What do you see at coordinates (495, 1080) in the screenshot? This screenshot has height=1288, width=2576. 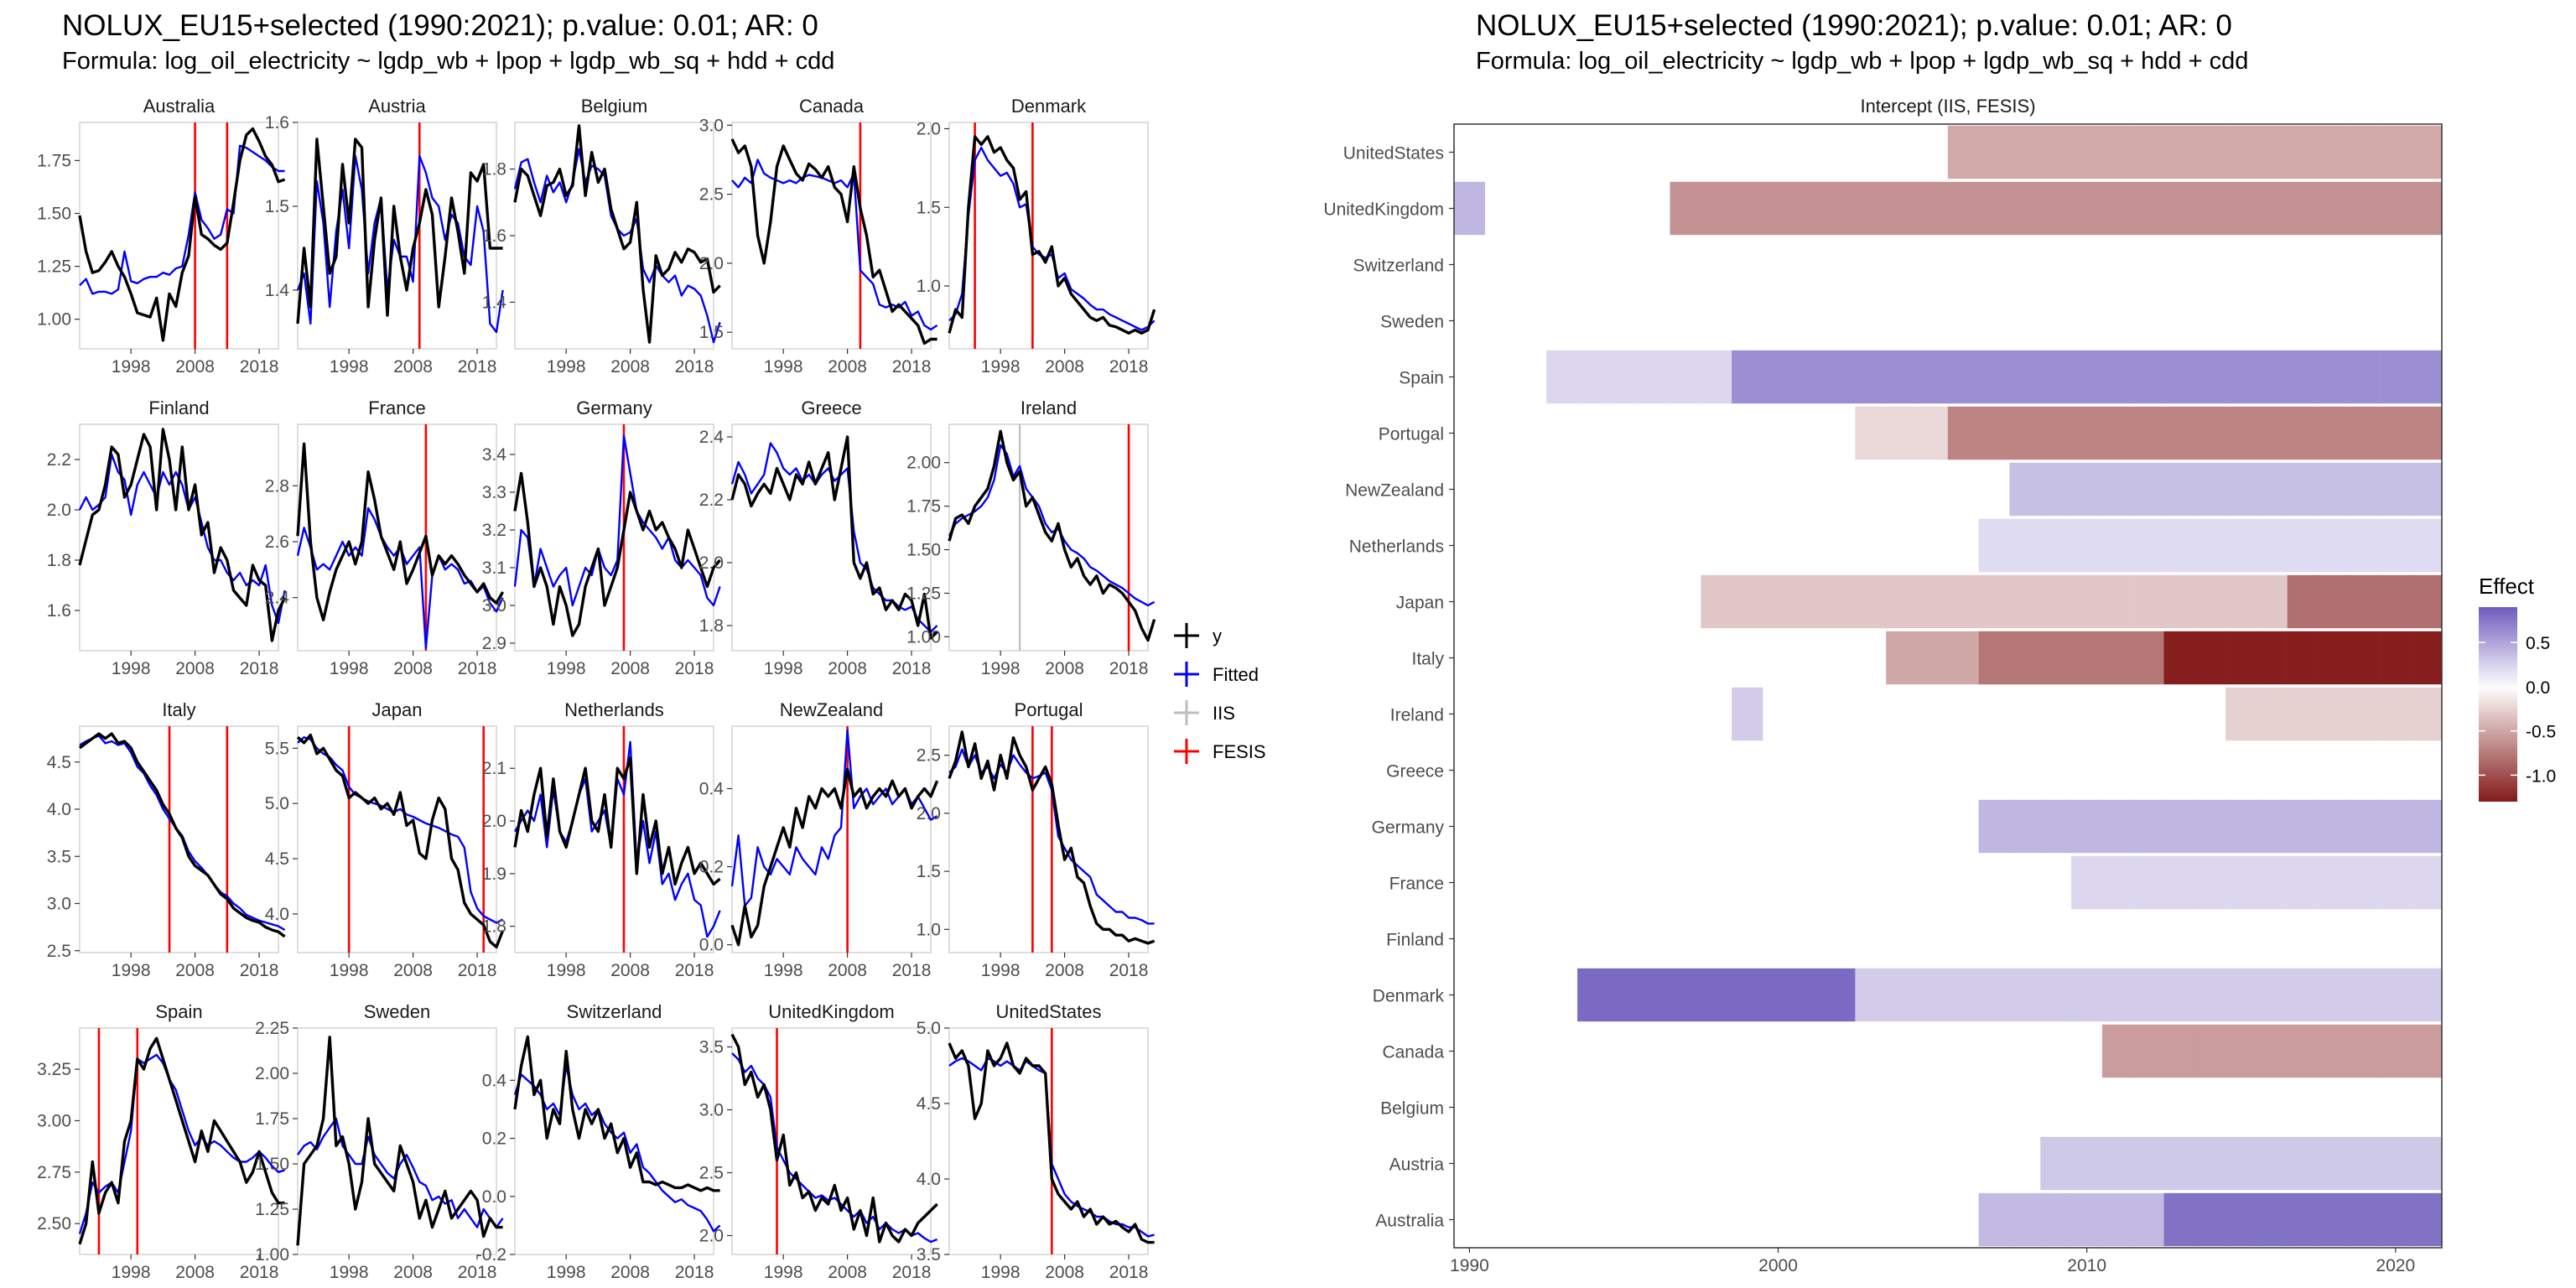 I see `y-tick-label: 0.4` at bounding box center [495, 1080].